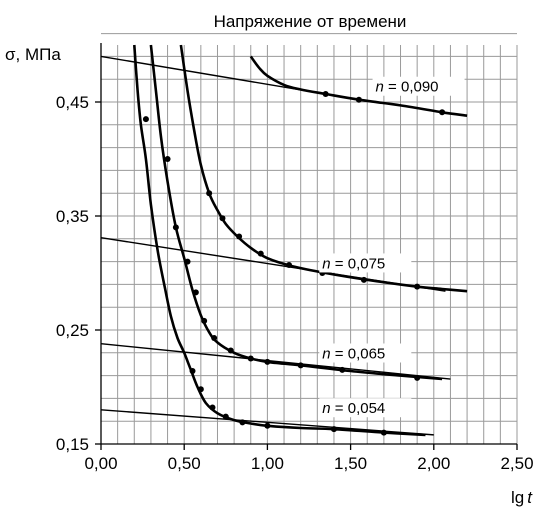 The width and height of the screenshot is (547, 517). I want to click on y-axis-label: σ, МПа, so click(33, 54).